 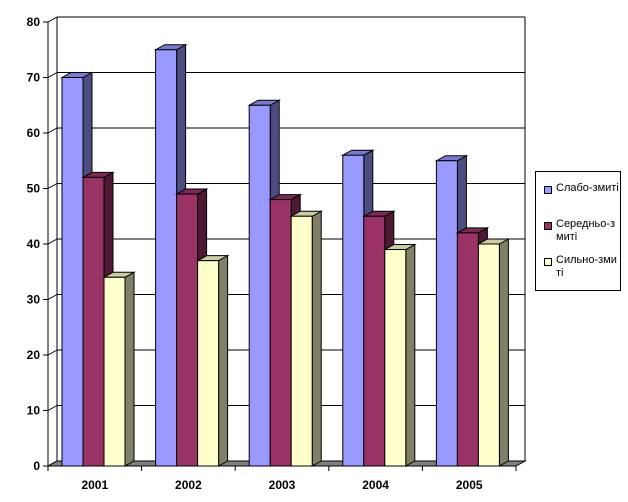 I want to click on x-tick-label: 2003, so click(x=282, y=485).